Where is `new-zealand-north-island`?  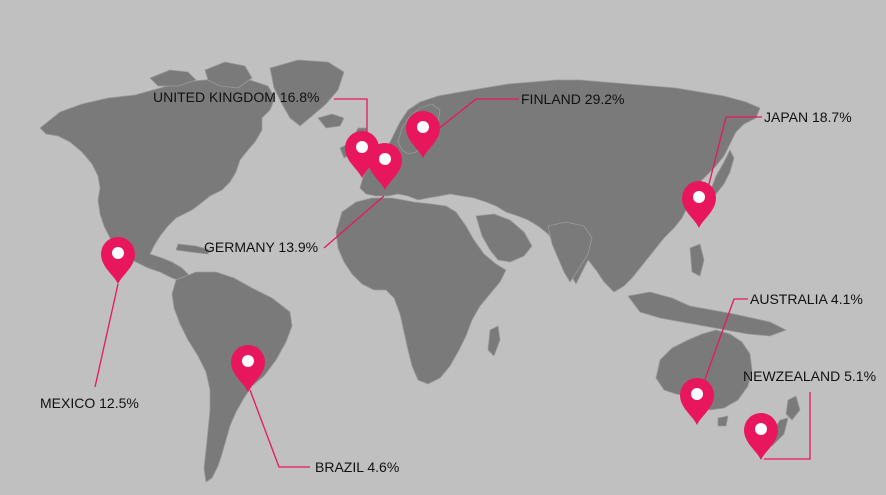
new-zealand-north-island is located at coordinates (793, 408).